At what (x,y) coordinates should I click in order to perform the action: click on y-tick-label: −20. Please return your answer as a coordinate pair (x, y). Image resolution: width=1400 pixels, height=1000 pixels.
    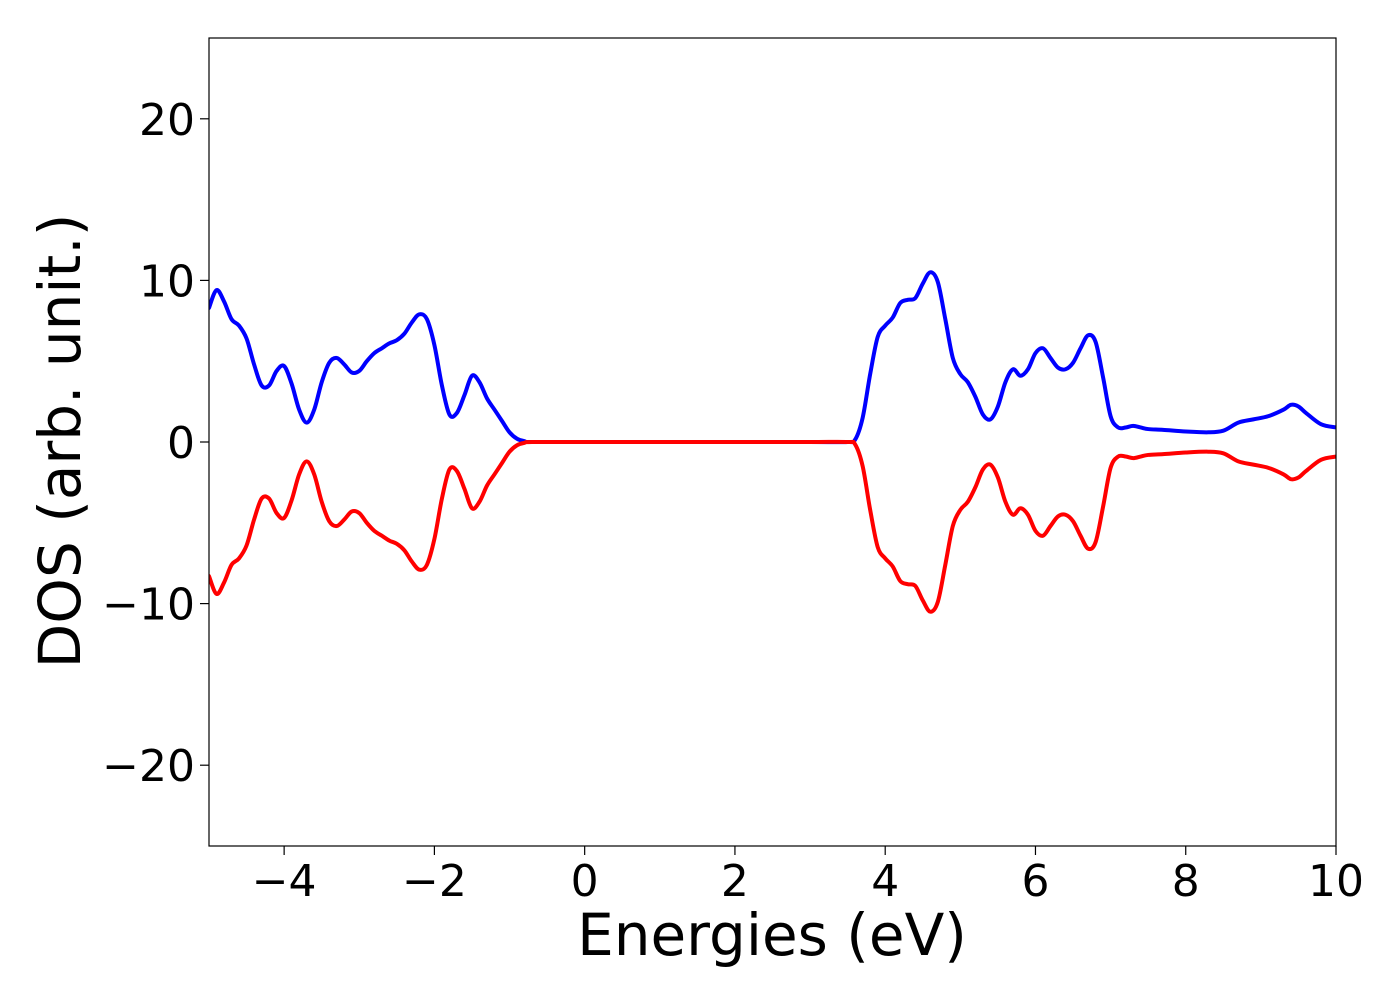
    Looking at the image, I should click on (148, 766).